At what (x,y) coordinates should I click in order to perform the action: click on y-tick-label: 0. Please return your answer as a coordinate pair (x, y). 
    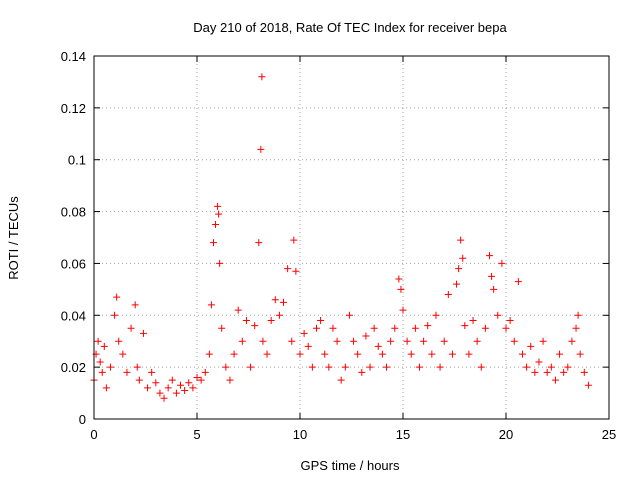
    Looking at the image, I should click on (82, 419).